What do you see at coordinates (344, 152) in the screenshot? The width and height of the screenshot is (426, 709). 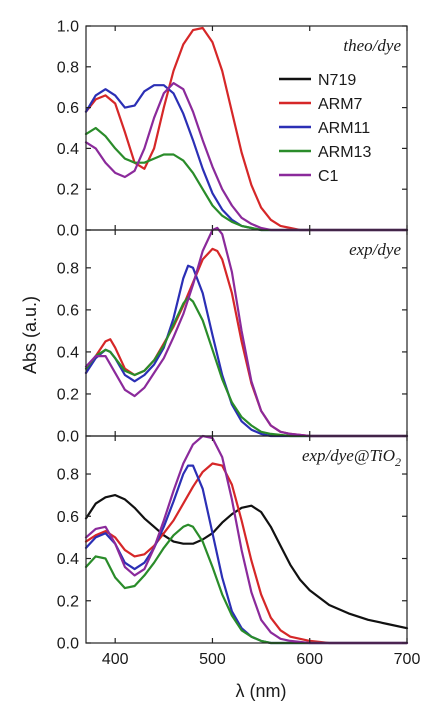 I see `legend-label: ARM13` at bounding box center [344, 152].